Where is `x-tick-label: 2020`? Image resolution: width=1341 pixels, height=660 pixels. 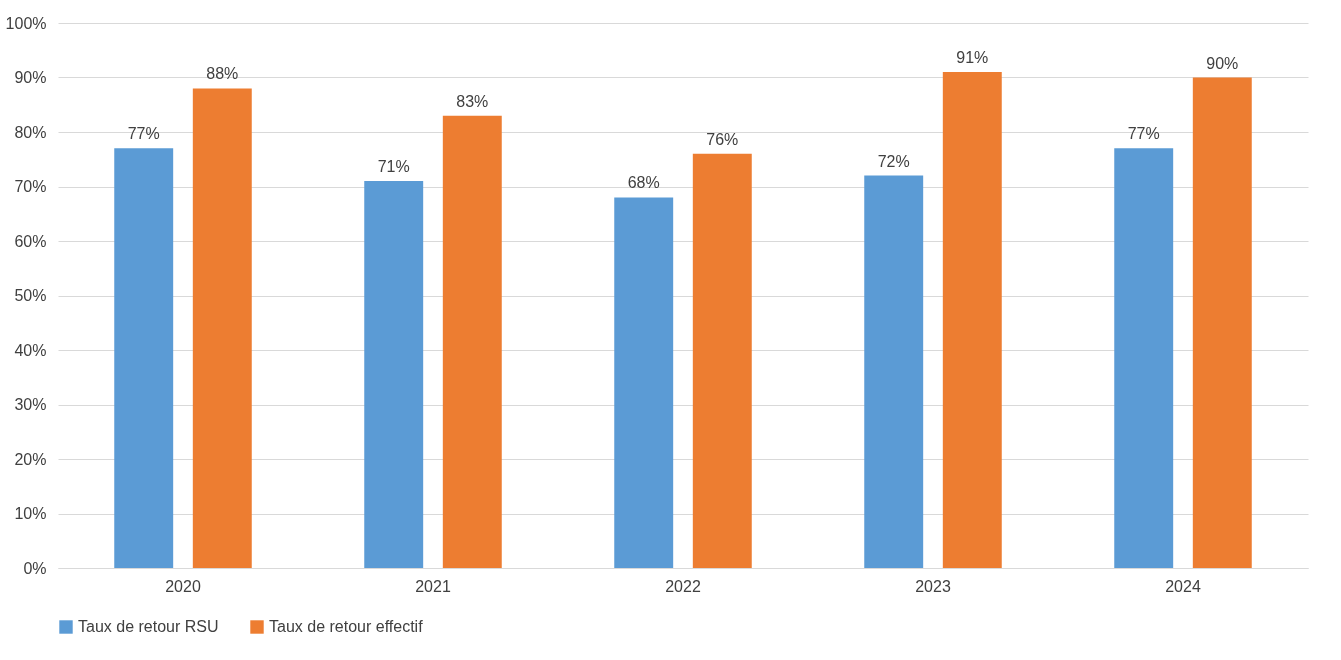 x-tick-label: 2020 is located at coordinates (183, 586).